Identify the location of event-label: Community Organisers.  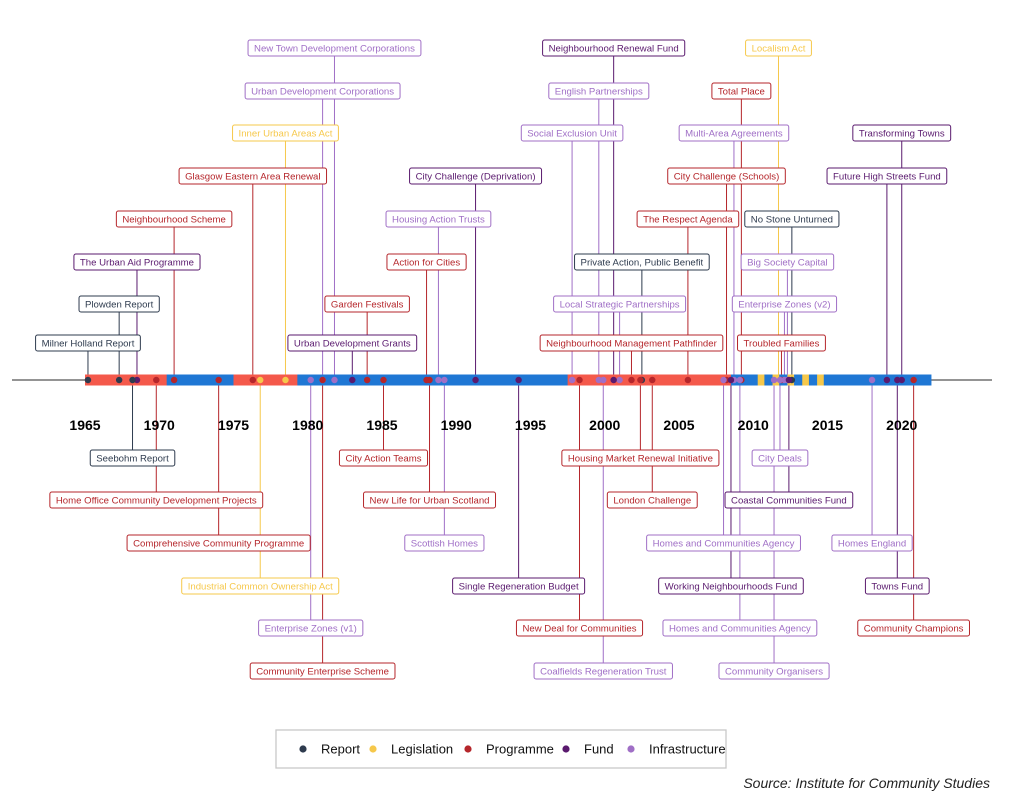
(774, 671).